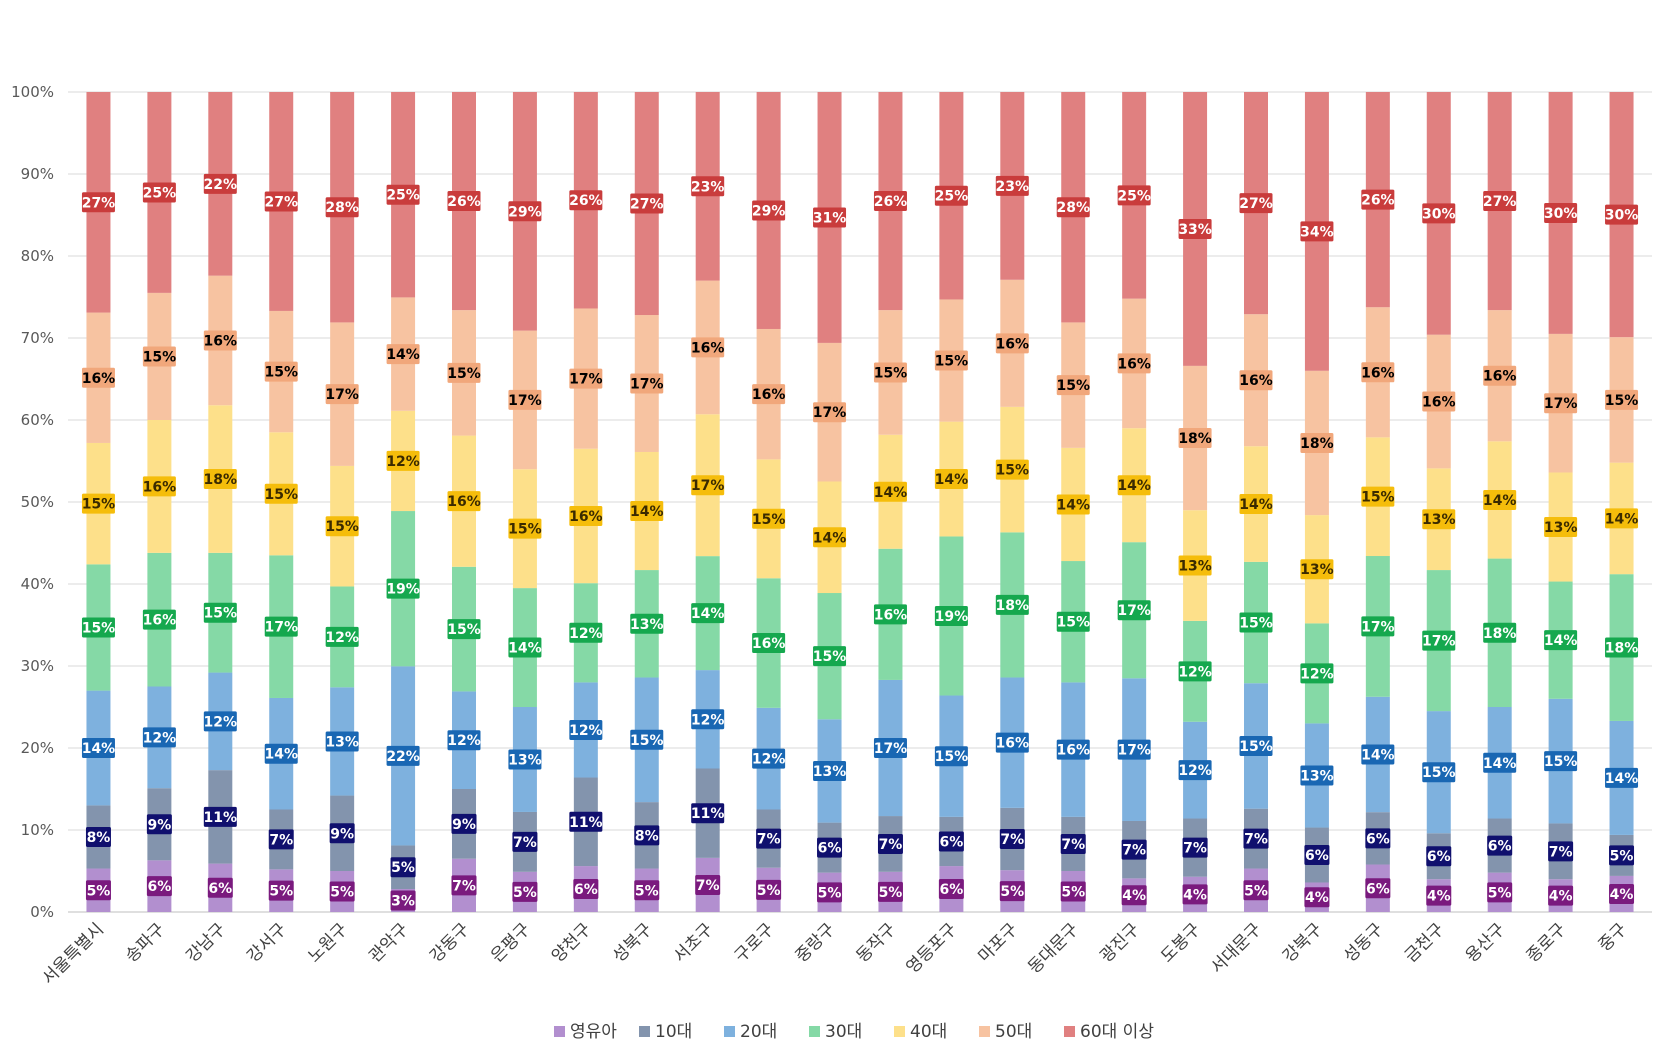 The width and height of the screenshot is (1674, 1063). What do you see at coordinates (1439, 895) in the screenshot?
I see `data-label: 4%` at bounding box center [1439, 895].